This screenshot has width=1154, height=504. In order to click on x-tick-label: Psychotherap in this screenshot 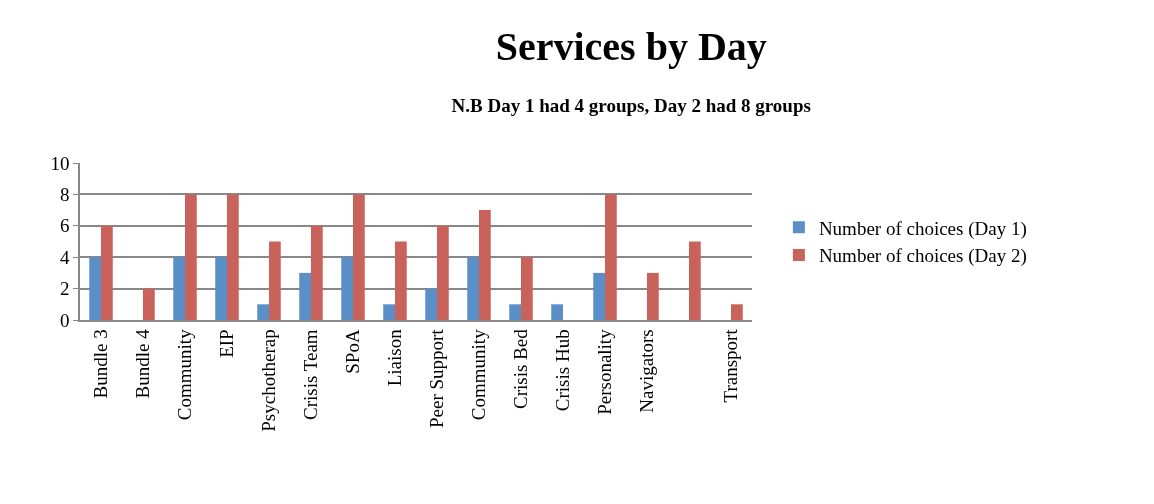, I will do `click(269, 380)`.